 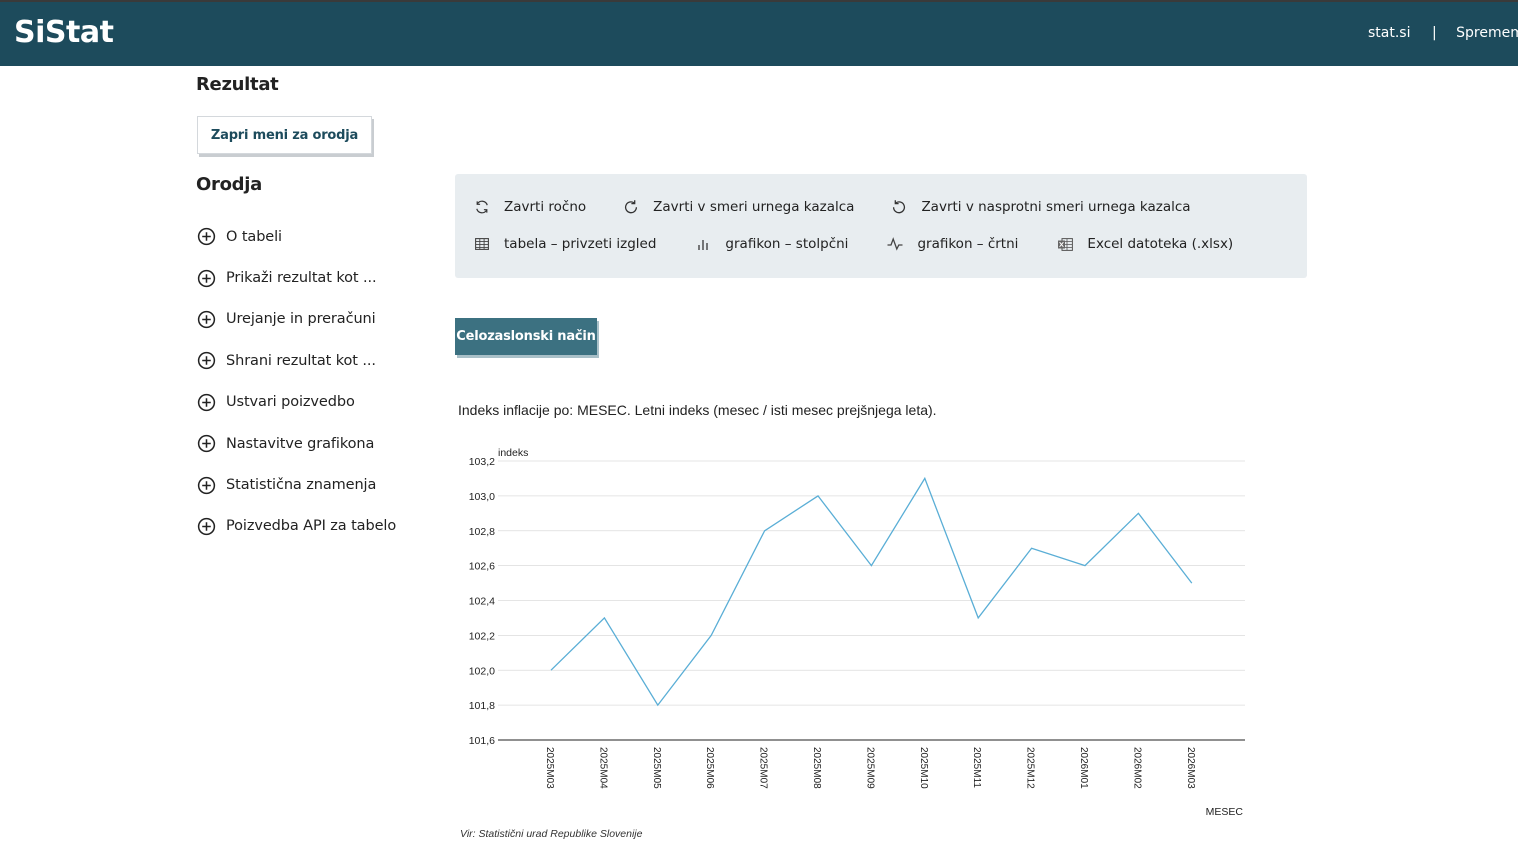 What do you see at coordinates (482, 636) in the screenshot?
I see `y-tick-label: 102,2` at bounding box center [482, 636].